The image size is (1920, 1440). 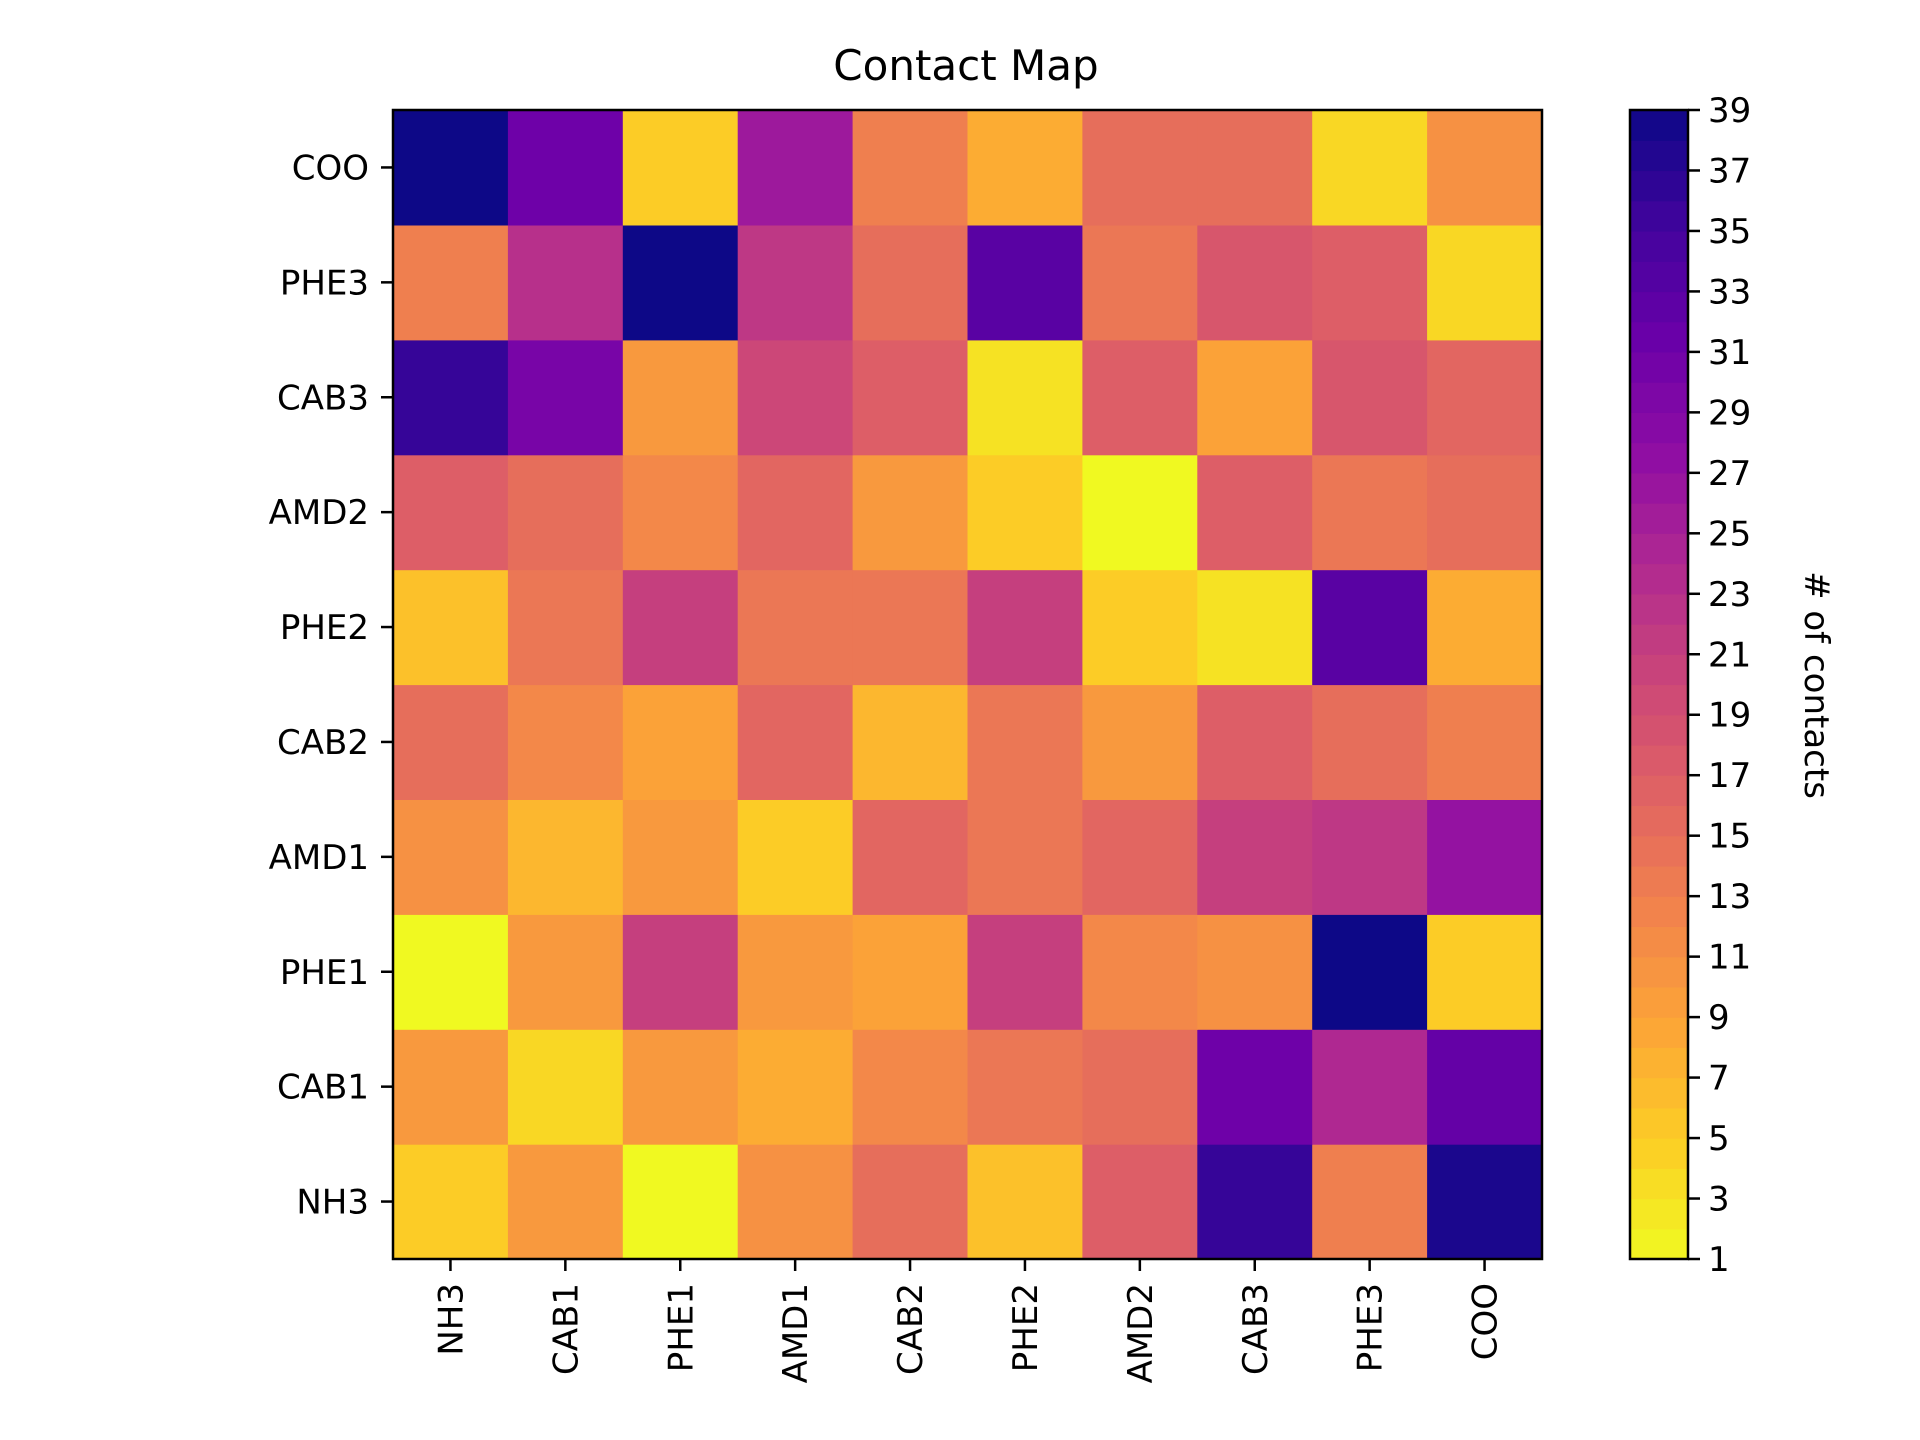 I want to click on x-tick-label: COO, so click(x=1486, y=1321).